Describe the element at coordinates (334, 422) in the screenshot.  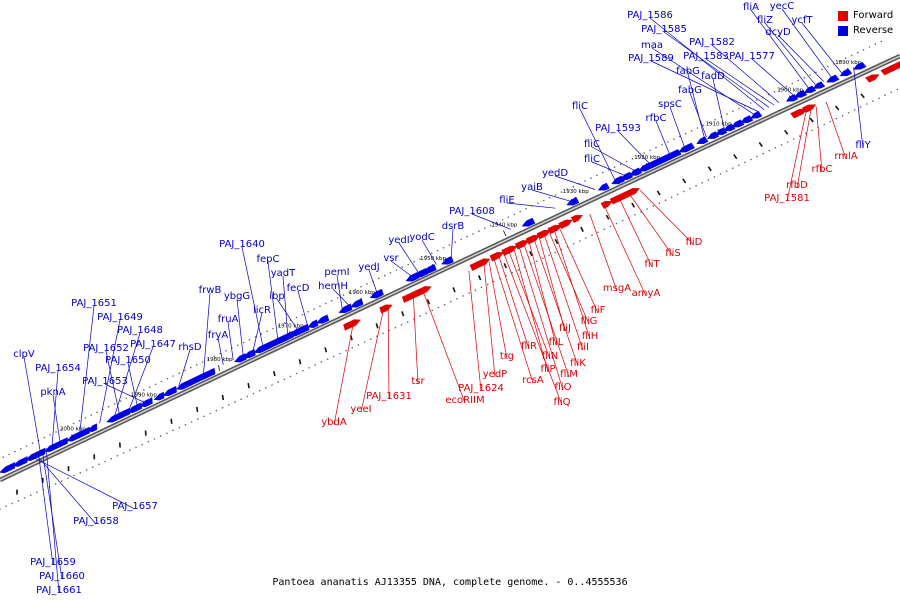
I see `gene-label: ybdA` at that location.